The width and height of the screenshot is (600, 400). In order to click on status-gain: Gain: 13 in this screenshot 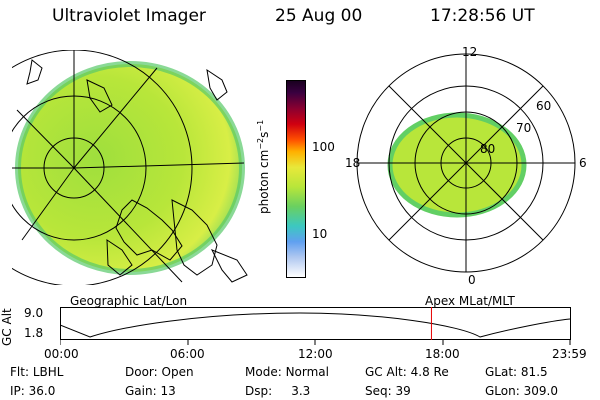, I will do `click(150, 391)`.